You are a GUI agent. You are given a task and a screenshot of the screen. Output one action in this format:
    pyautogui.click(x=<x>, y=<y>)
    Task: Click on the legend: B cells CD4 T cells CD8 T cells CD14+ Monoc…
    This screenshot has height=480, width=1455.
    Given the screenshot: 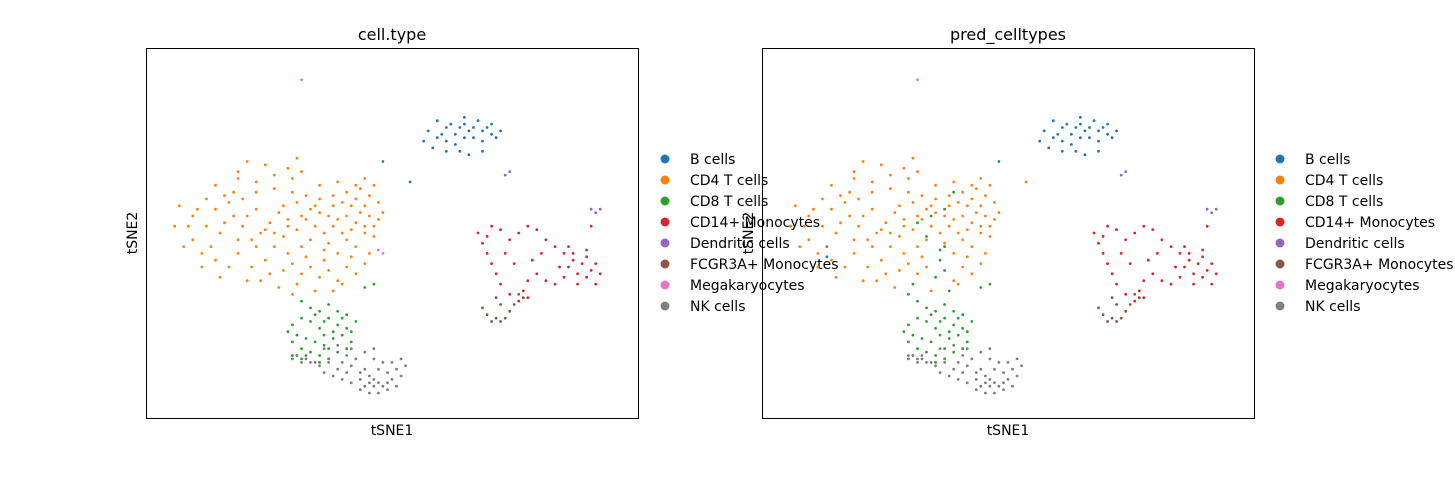 What is the action you would take?
    pyautogui.click(x=749, y=233)
    